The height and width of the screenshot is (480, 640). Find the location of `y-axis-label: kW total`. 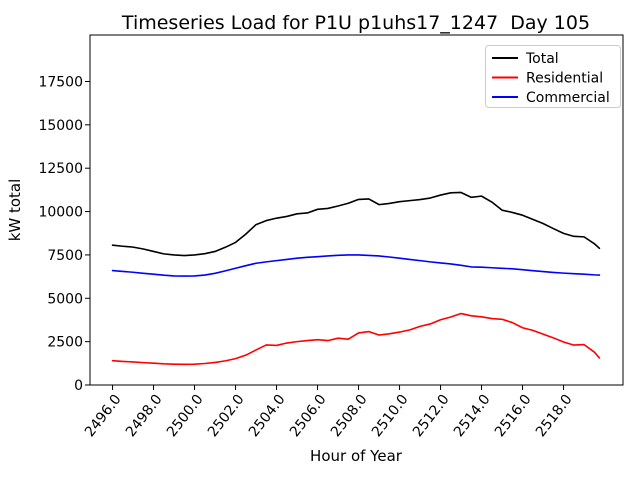

y-axis-label: kW total is located at coordinates (15, 210).